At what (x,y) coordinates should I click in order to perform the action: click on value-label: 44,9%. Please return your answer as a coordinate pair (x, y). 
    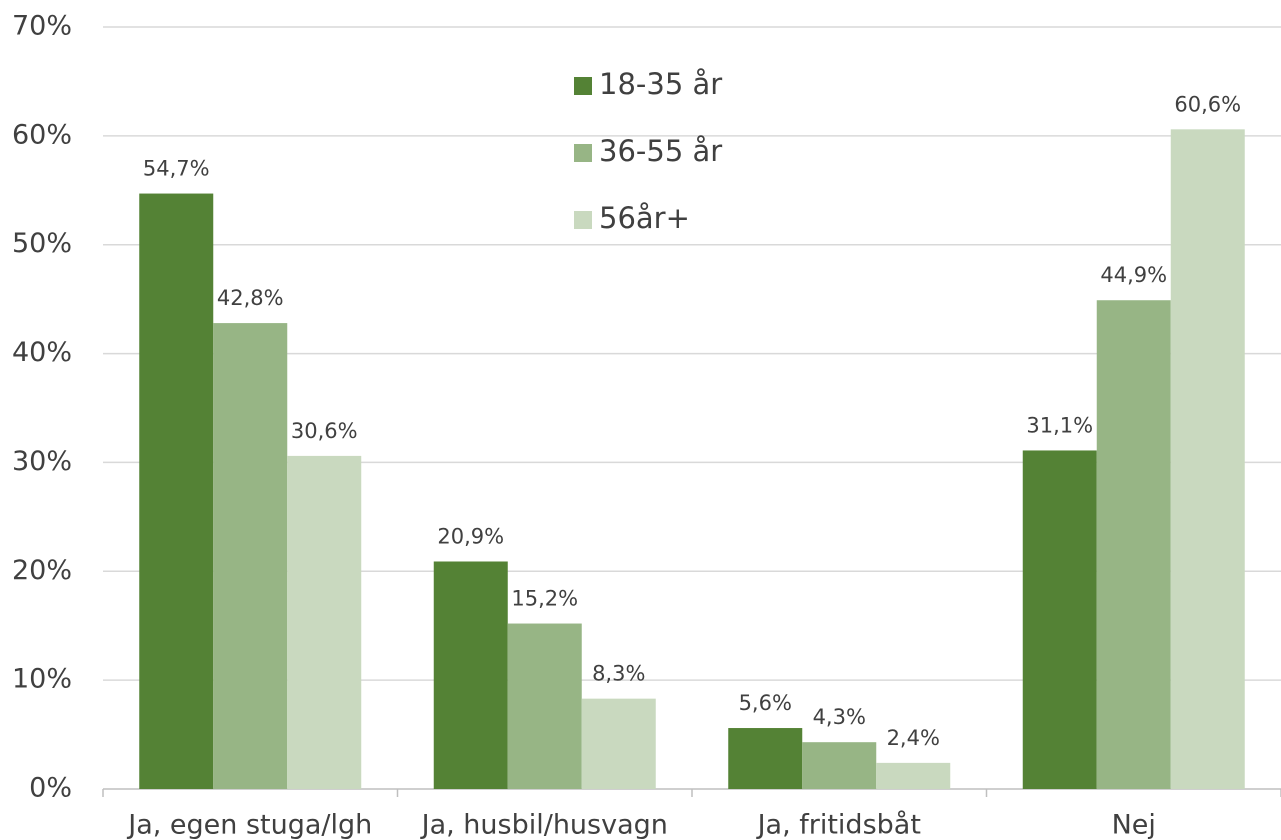
    Looking at the image, I should click on (1133, 275).